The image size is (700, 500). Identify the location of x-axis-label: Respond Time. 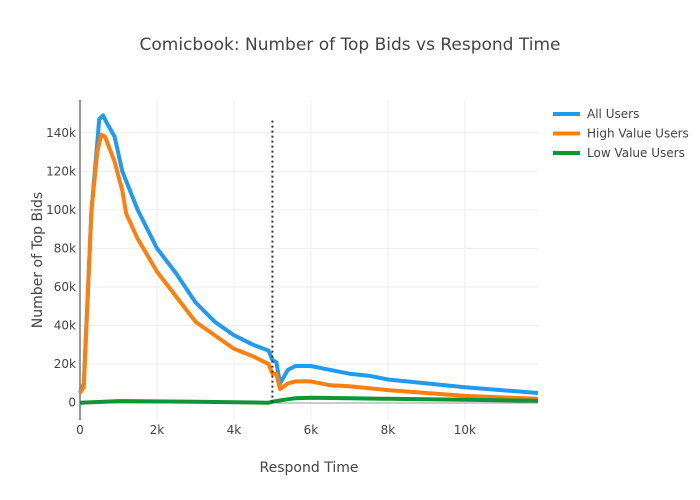
(309, 468).